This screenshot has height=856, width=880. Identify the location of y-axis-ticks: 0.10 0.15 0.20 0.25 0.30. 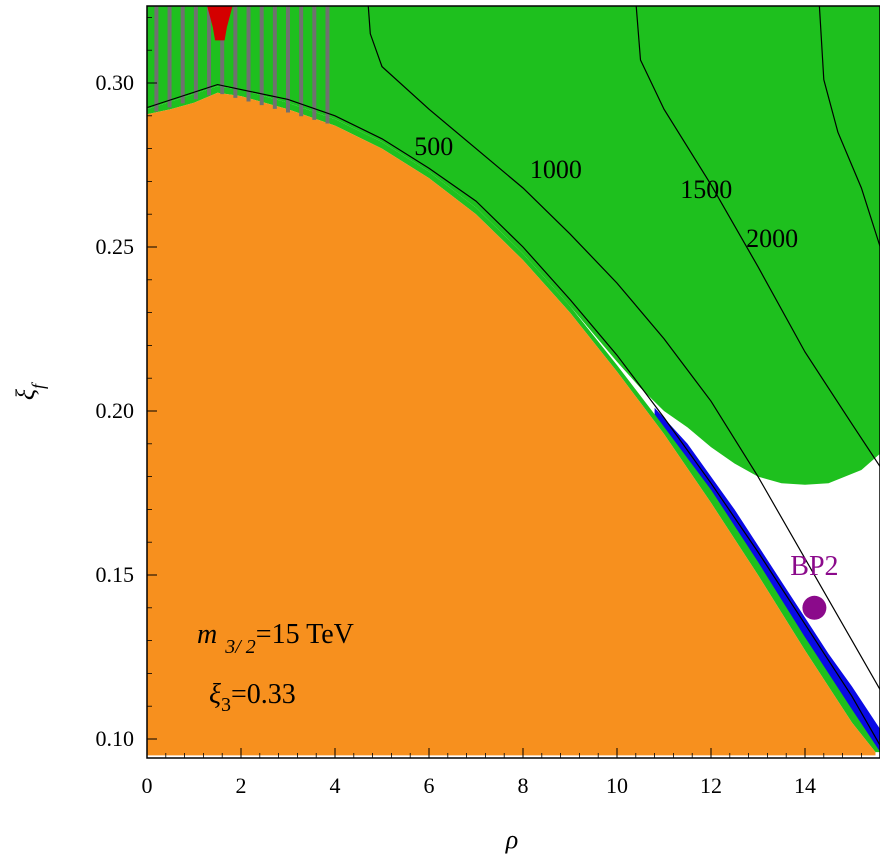
(126, 383).